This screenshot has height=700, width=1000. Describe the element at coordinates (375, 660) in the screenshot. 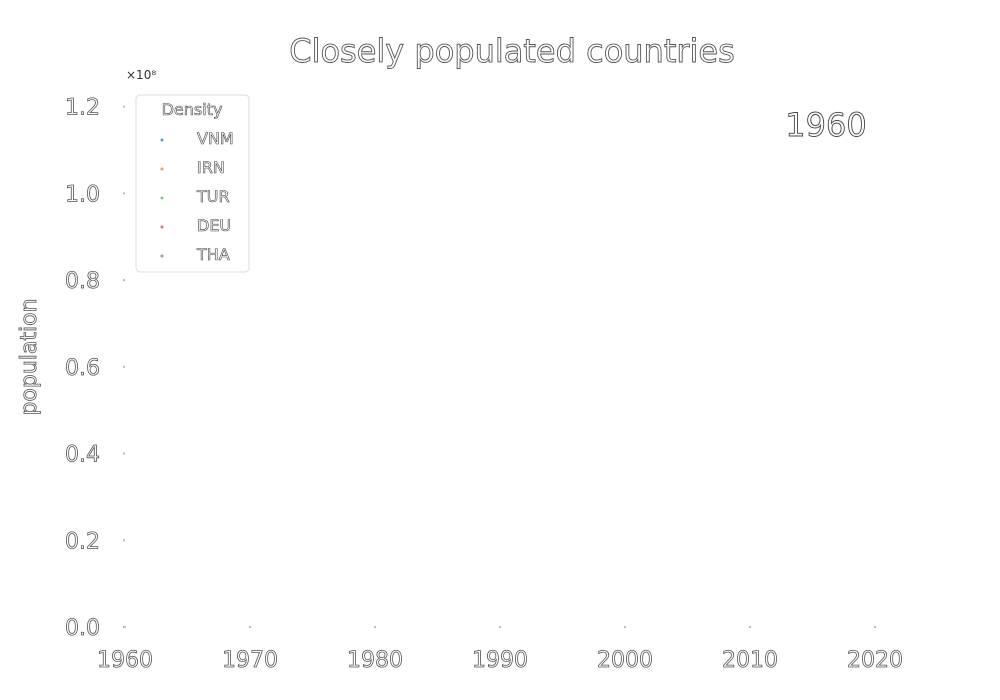

I see `x-tick-label: 1980` at that location.